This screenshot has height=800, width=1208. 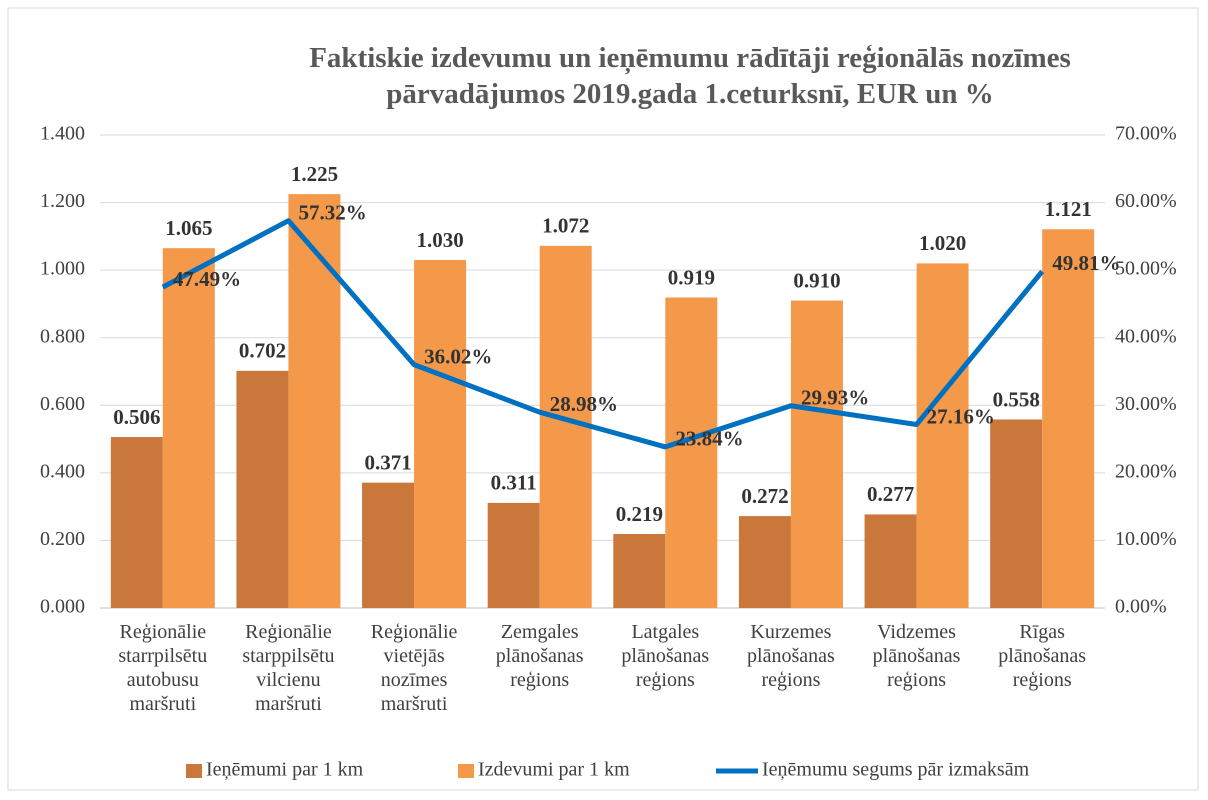 I want to click on x-tick-label: Zemgales plānošanas reģions, so click(x=539, y=656).